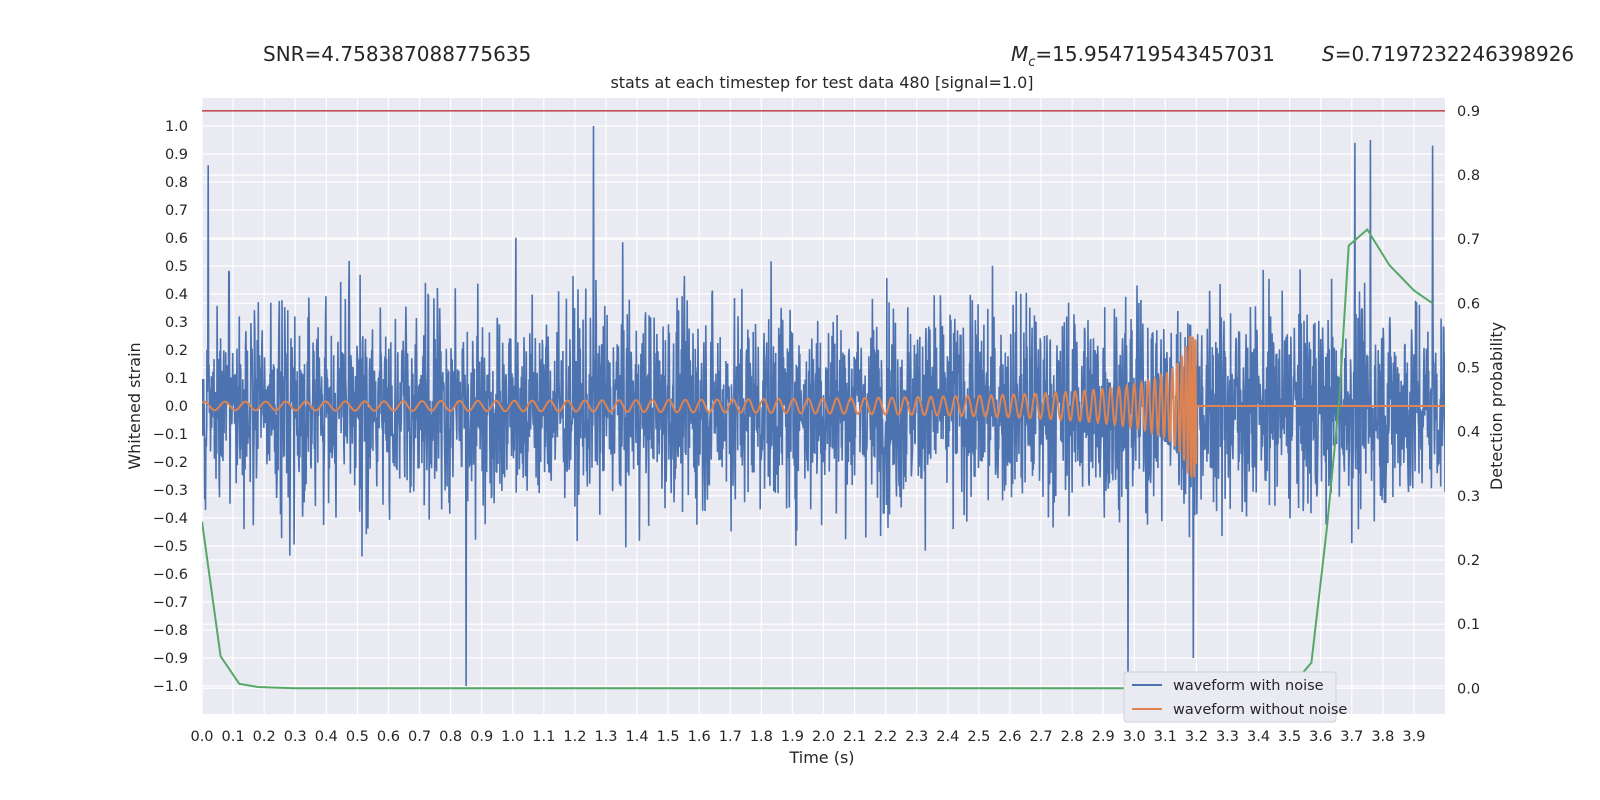  I want to click on x-tick-label: 3.4, so click(1258, 737).